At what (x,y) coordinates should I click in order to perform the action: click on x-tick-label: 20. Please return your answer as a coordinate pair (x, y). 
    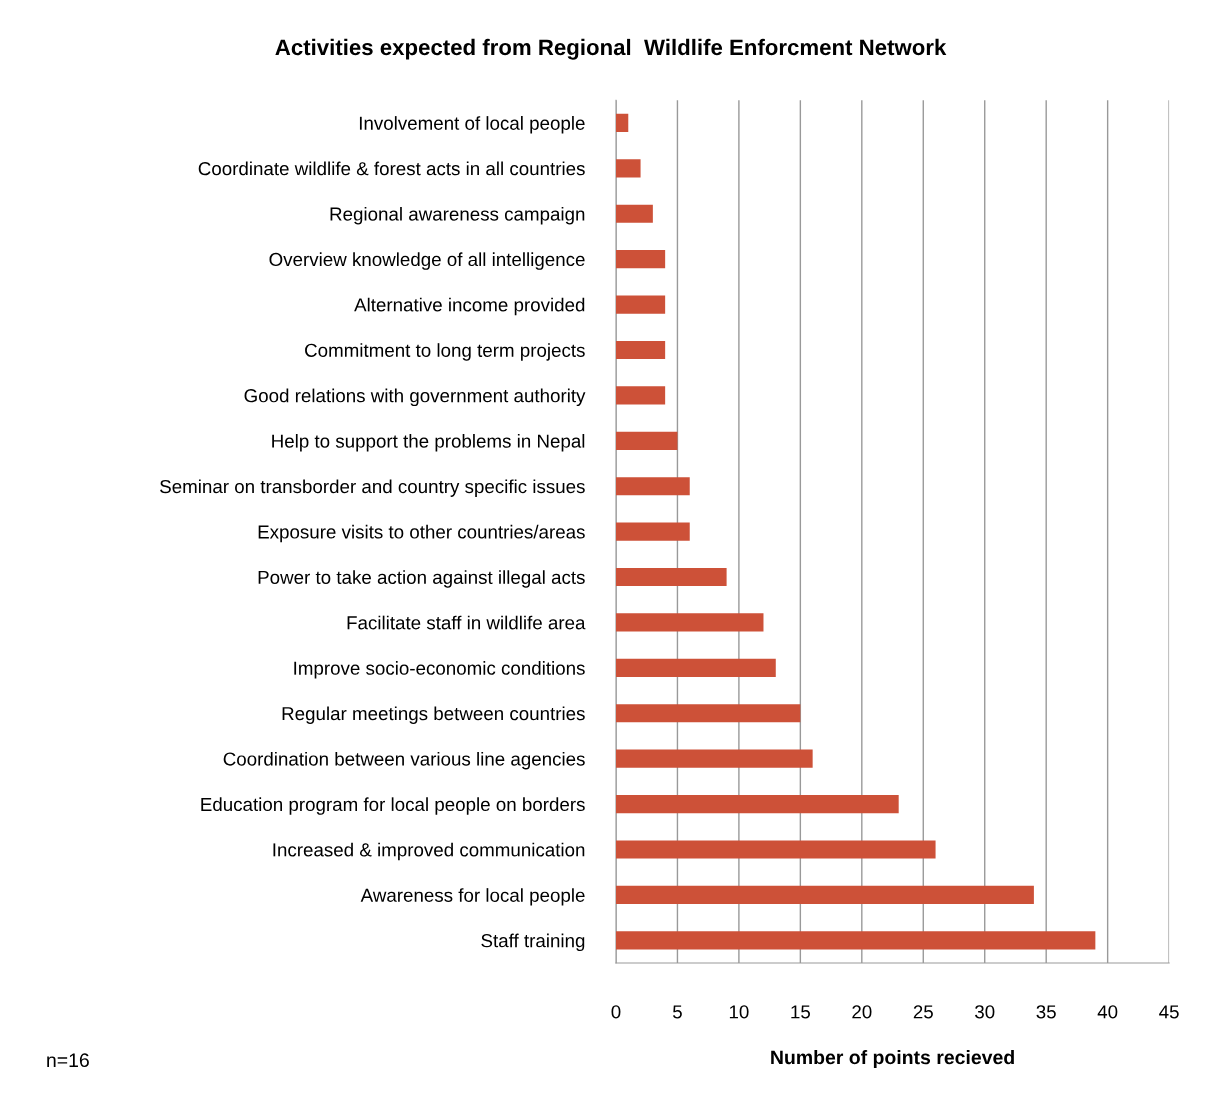
    Looking at the image, I should click on (862, 1012).